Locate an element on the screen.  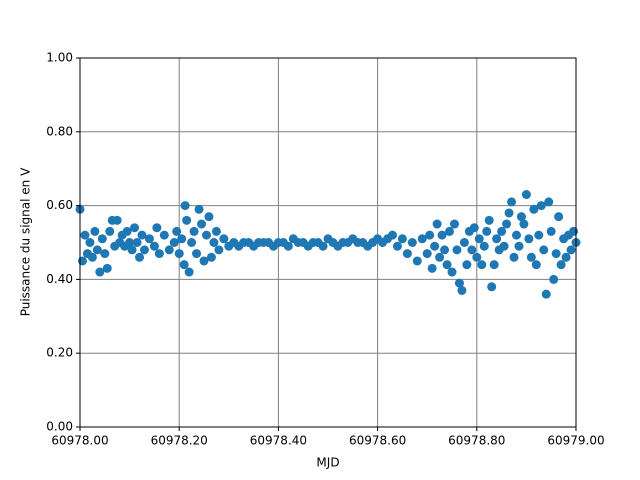
x-tick-label: 60978.80 is located at coordinates (476, 441).